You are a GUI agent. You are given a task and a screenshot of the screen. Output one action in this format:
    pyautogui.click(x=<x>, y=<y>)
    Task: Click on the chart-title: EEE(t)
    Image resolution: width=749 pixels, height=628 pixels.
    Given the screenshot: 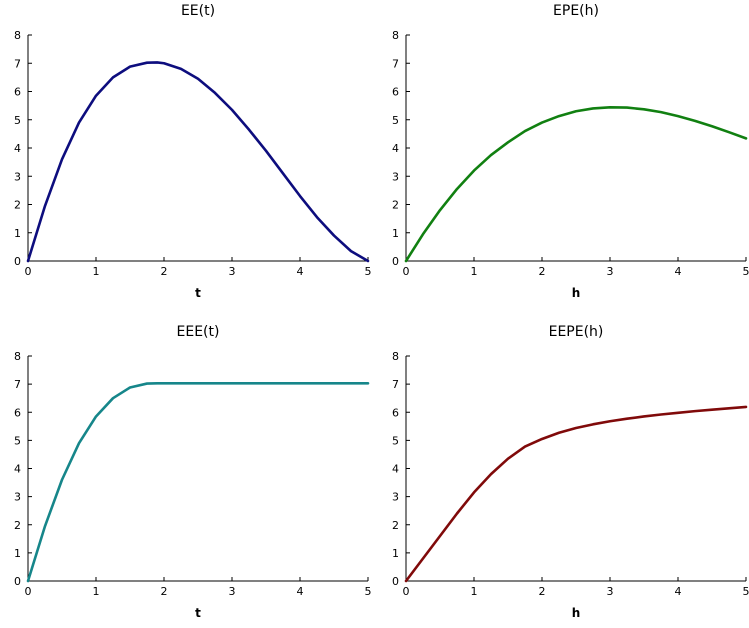 What is the action you would take?
    pyautogui.click(x=198, y=332)
    